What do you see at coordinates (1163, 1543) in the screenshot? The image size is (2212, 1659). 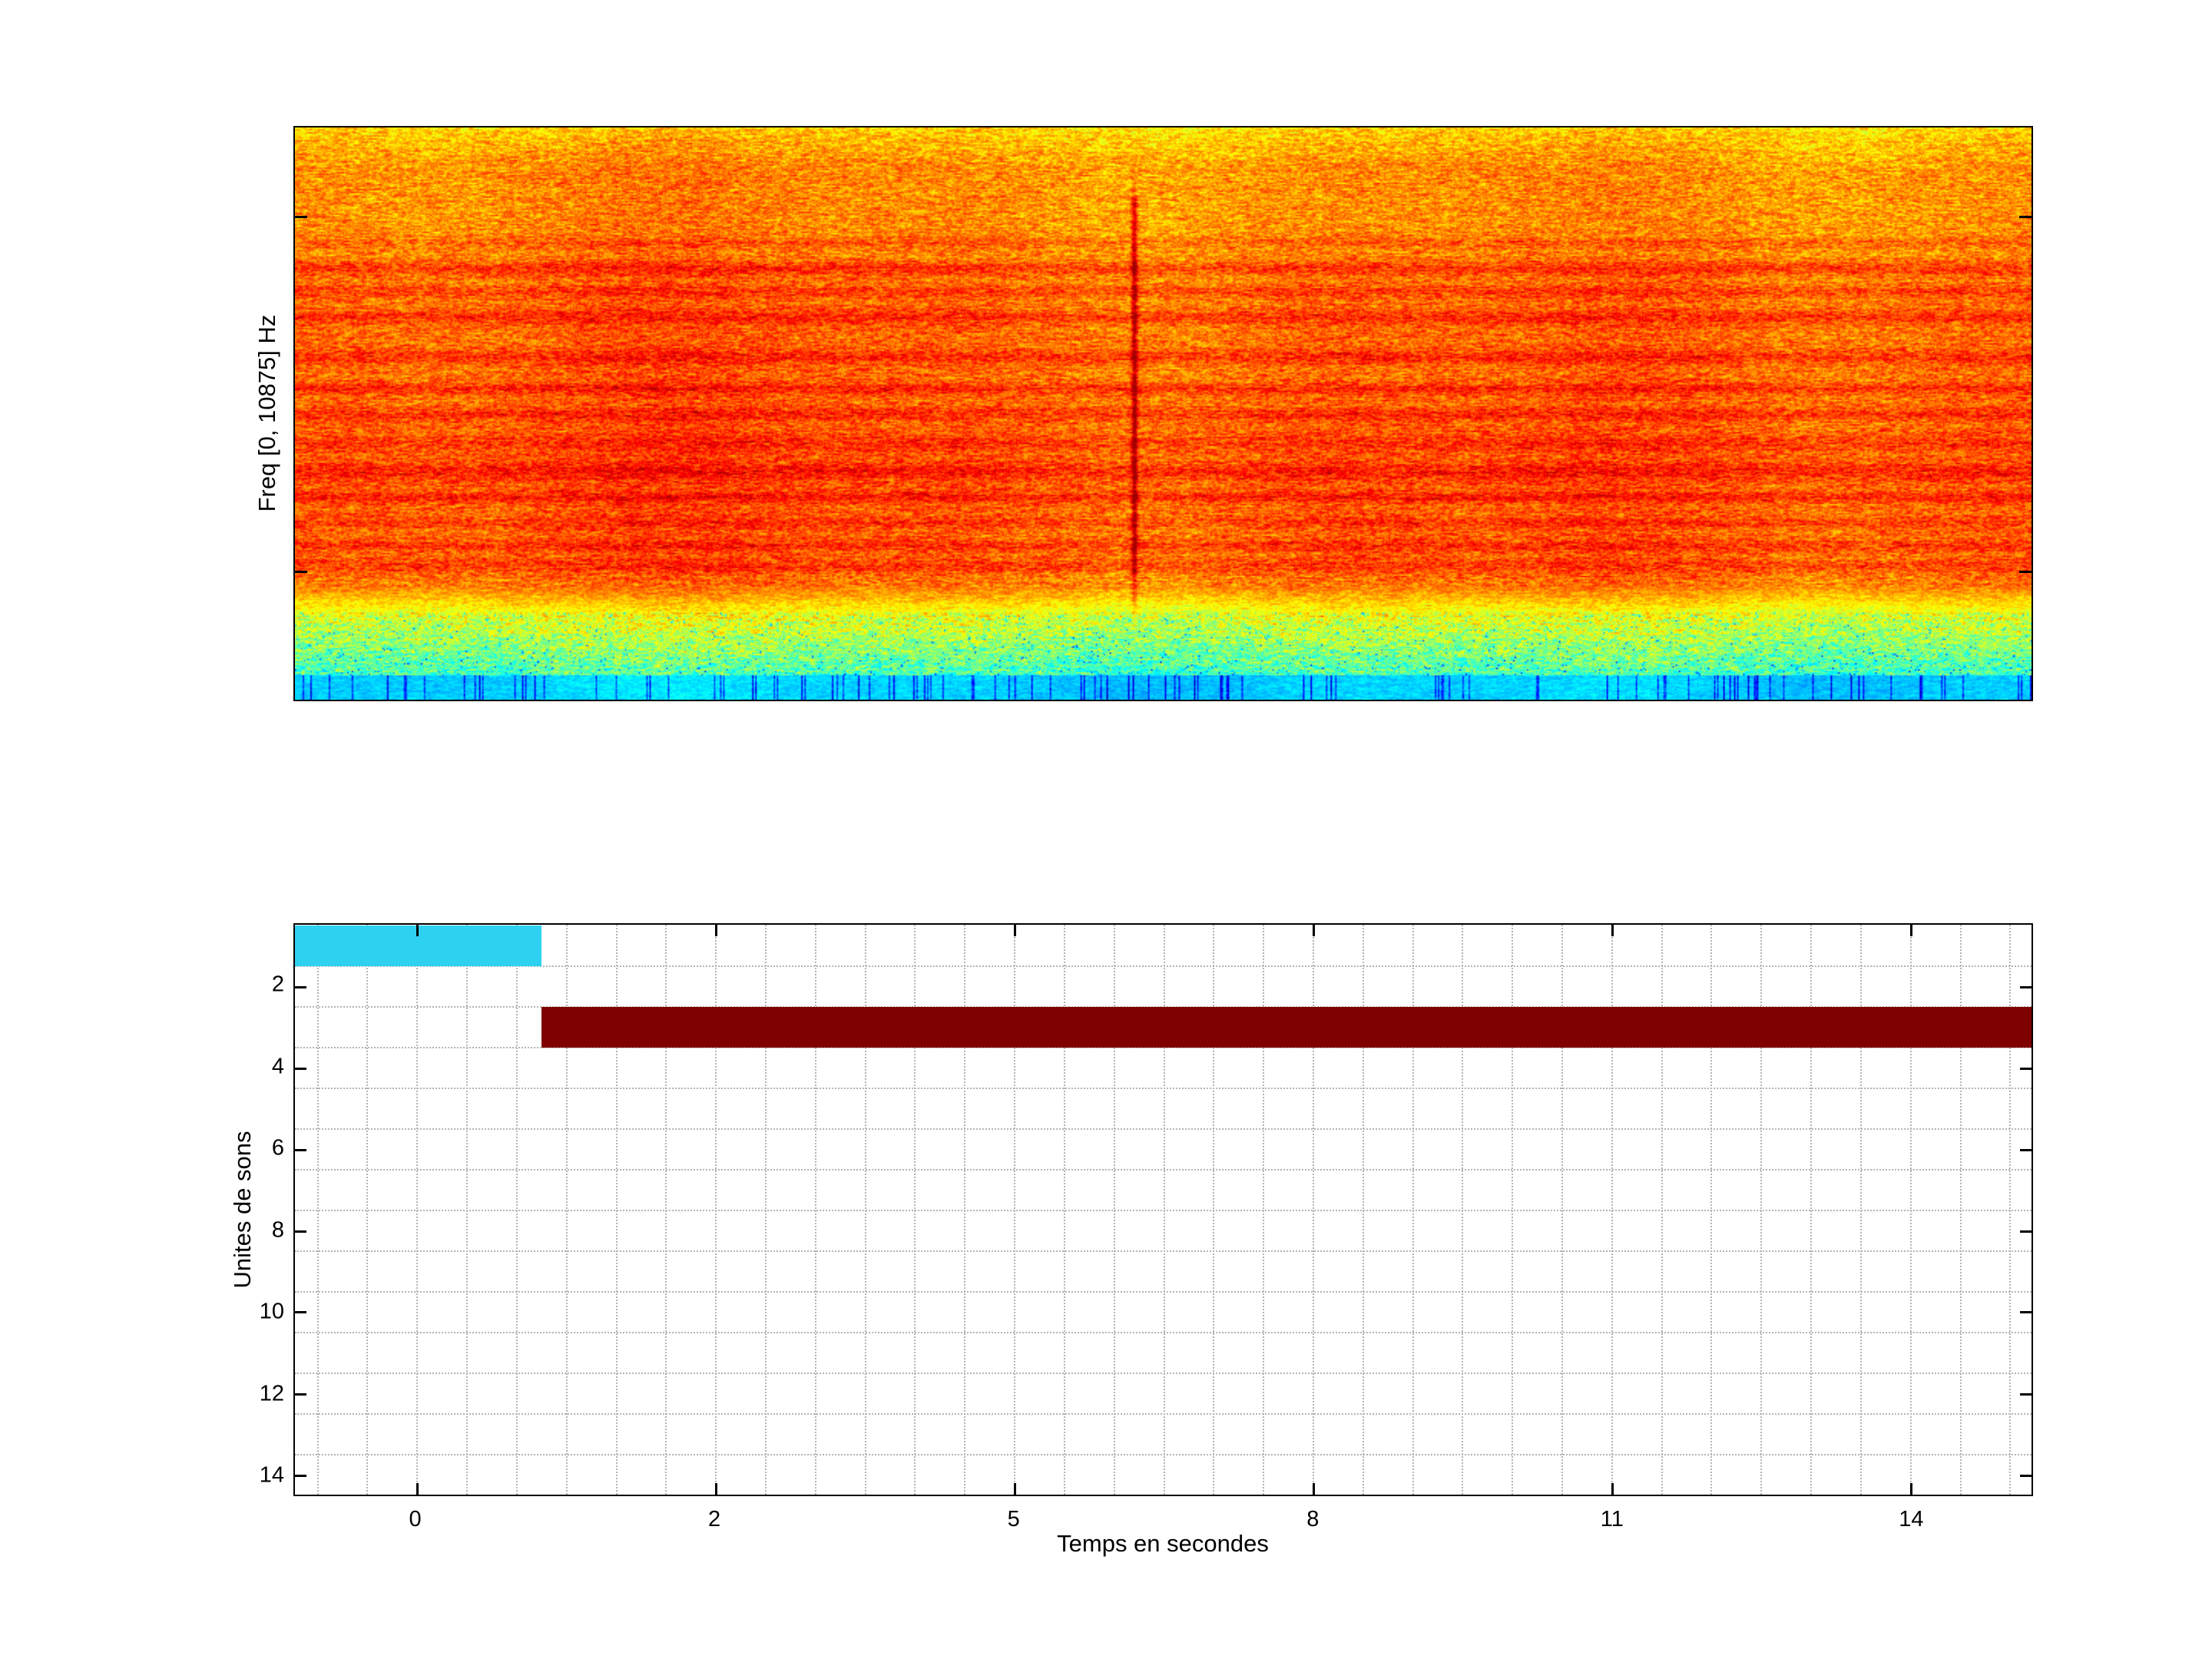 I see `units-xlabel: Temps en secondes` at bounding box center [1163, 1543].